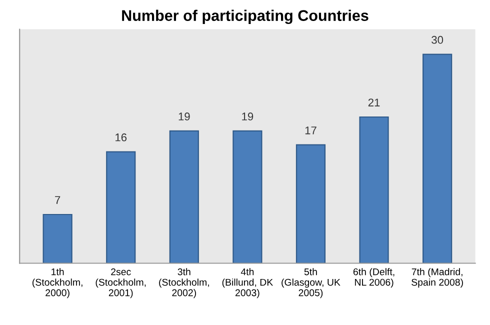 This screenshot has height=325, width=490. What do you see at coordinates (437, 278) in the screenshot?
I see `x-tick-label: 7th (Madrid, Spain 2008)` at bounding box center [437, 278].